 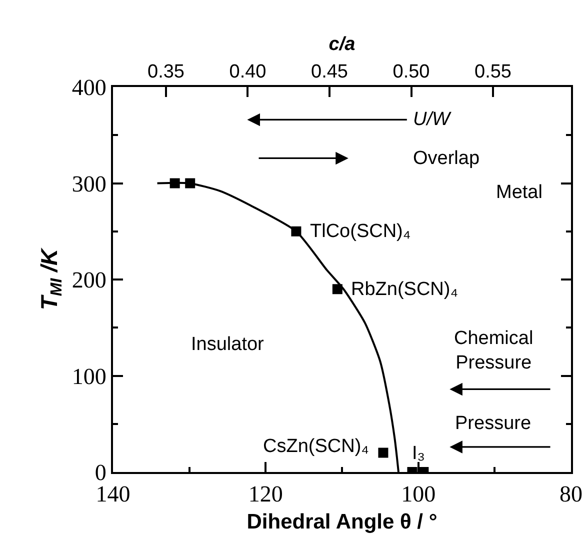 What do you see at coordinates (329, 71) in the screenshot?
I see `x2-tick-label: 0.45` at bounding box center [329, 71].